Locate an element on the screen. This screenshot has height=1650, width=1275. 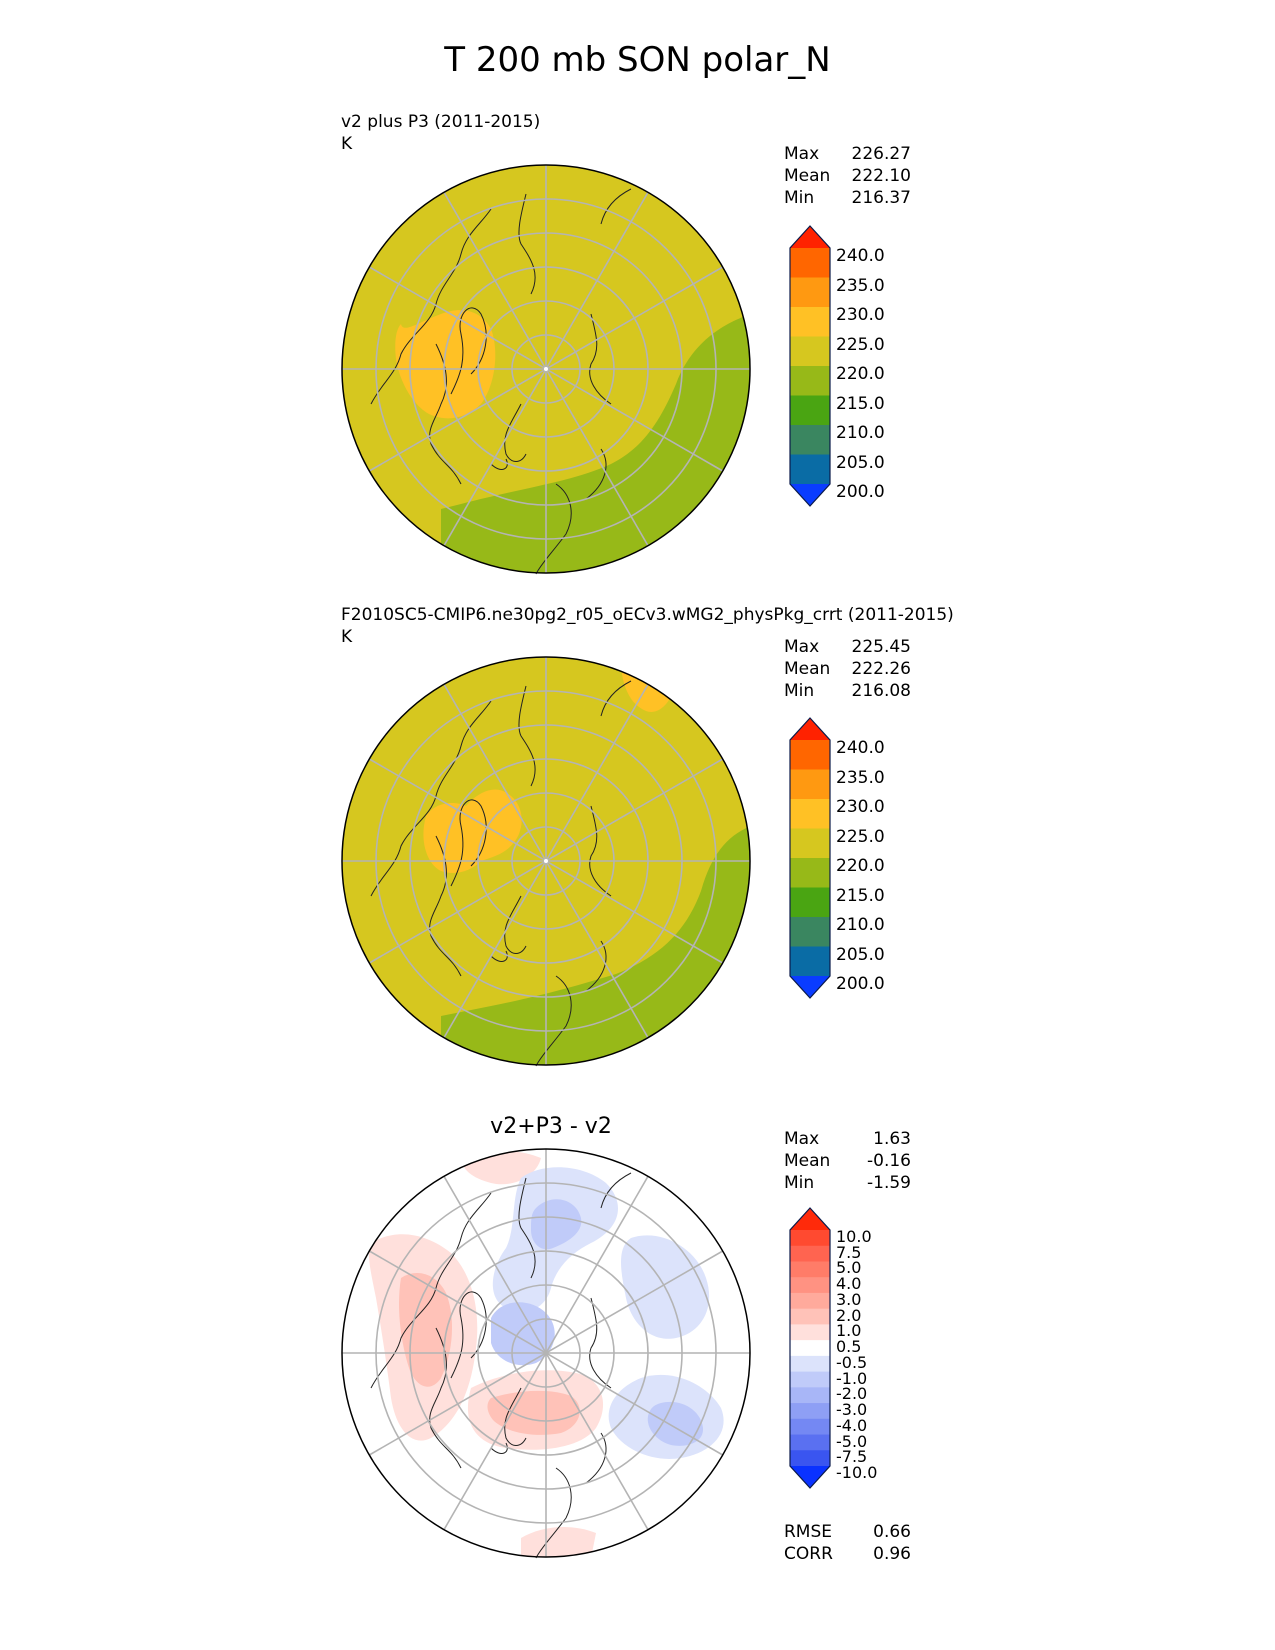
colorbar-tick-label: 2.0 is located at coordinates (849, 1315).